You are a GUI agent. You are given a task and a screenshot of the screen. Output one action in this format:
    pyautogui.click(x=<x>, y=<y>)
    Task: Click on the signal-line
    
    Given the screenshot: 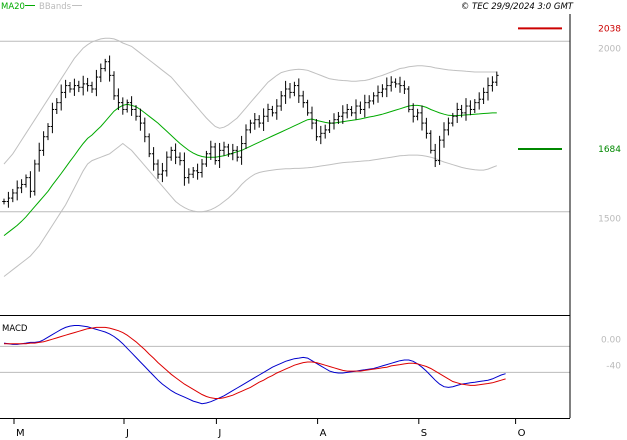 What is the action you would take?
    pyautogui.click(x=255, y=362)
    